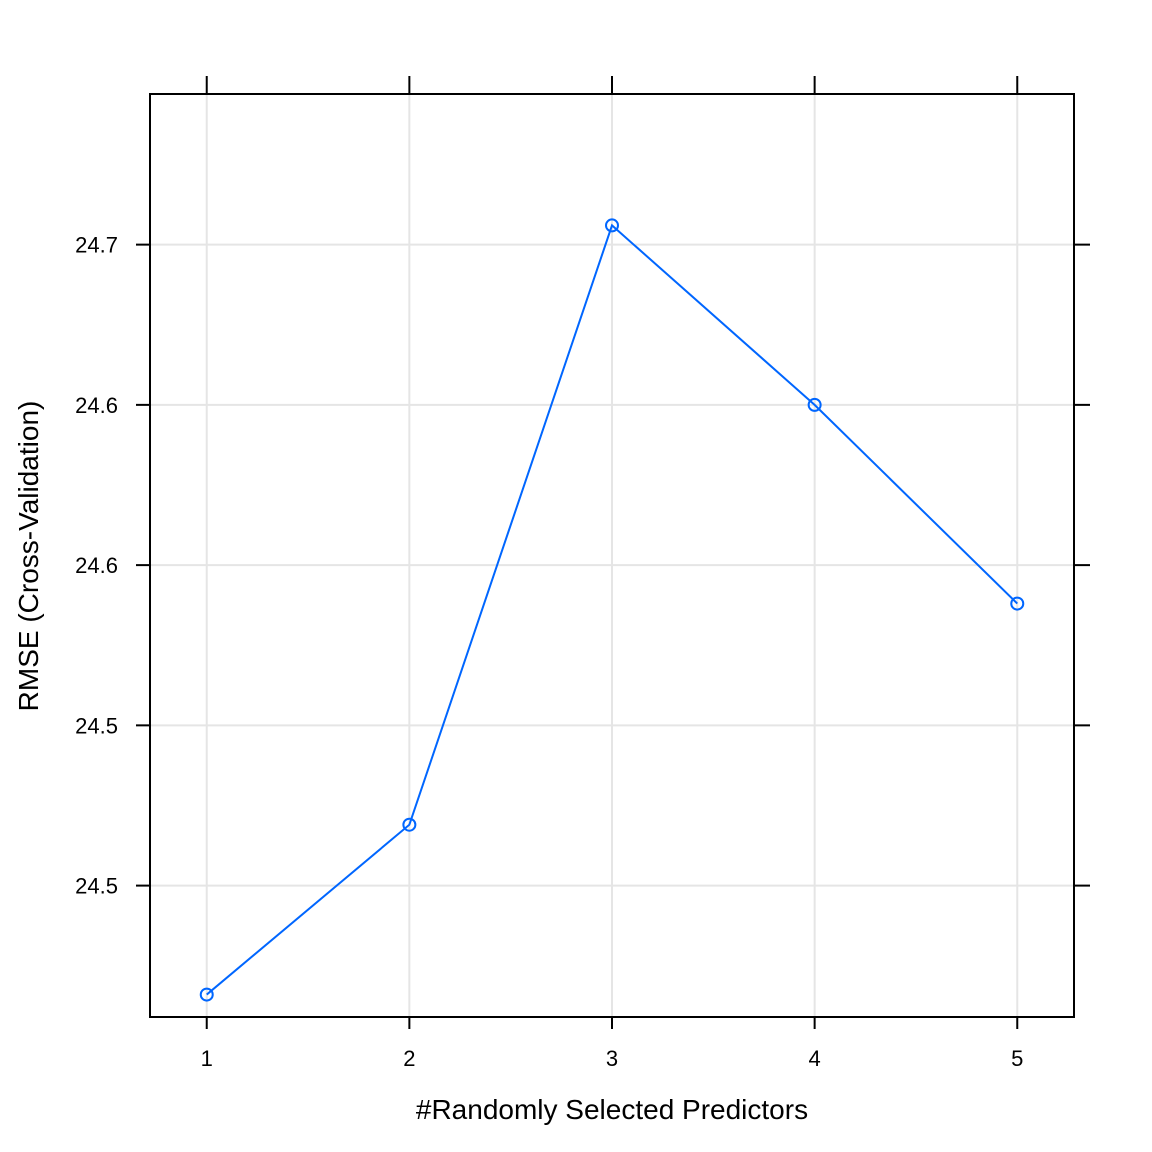  Describe the element at coordinates (815, 1058) in the screenshot. I see `x-tick-label: 4` at that location.